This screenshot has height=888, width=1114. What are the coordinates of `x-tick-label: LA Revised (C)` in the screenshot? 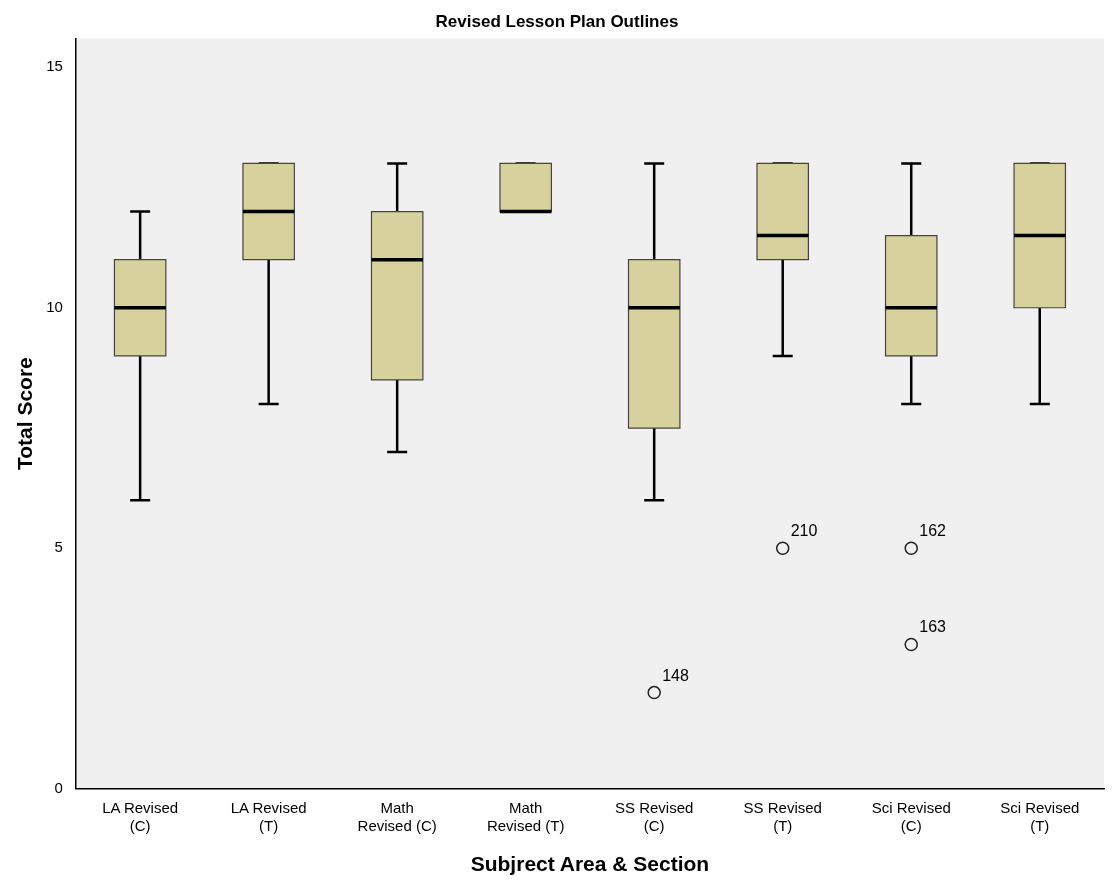 It's located at (140, 816).